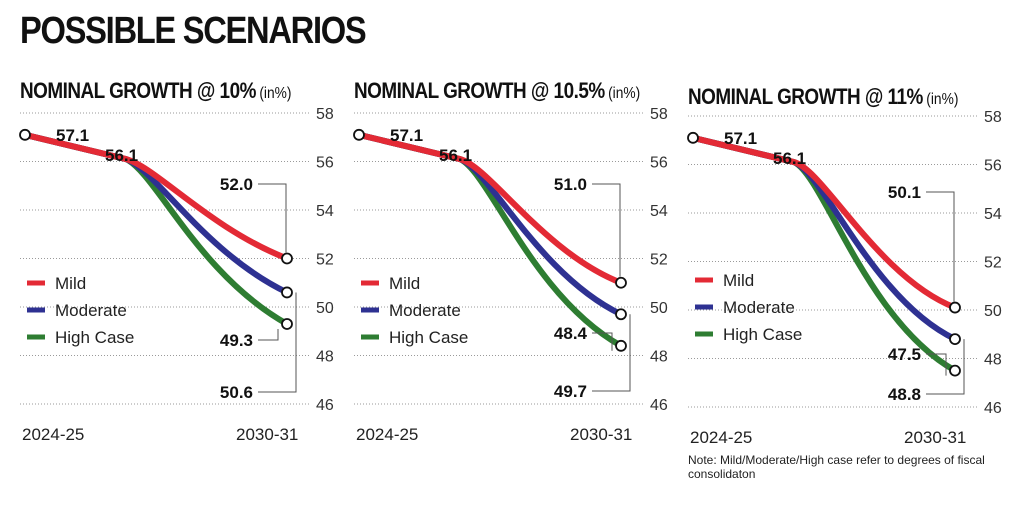  I want to click on data-label-mild: 52.0, so click(236, 184).